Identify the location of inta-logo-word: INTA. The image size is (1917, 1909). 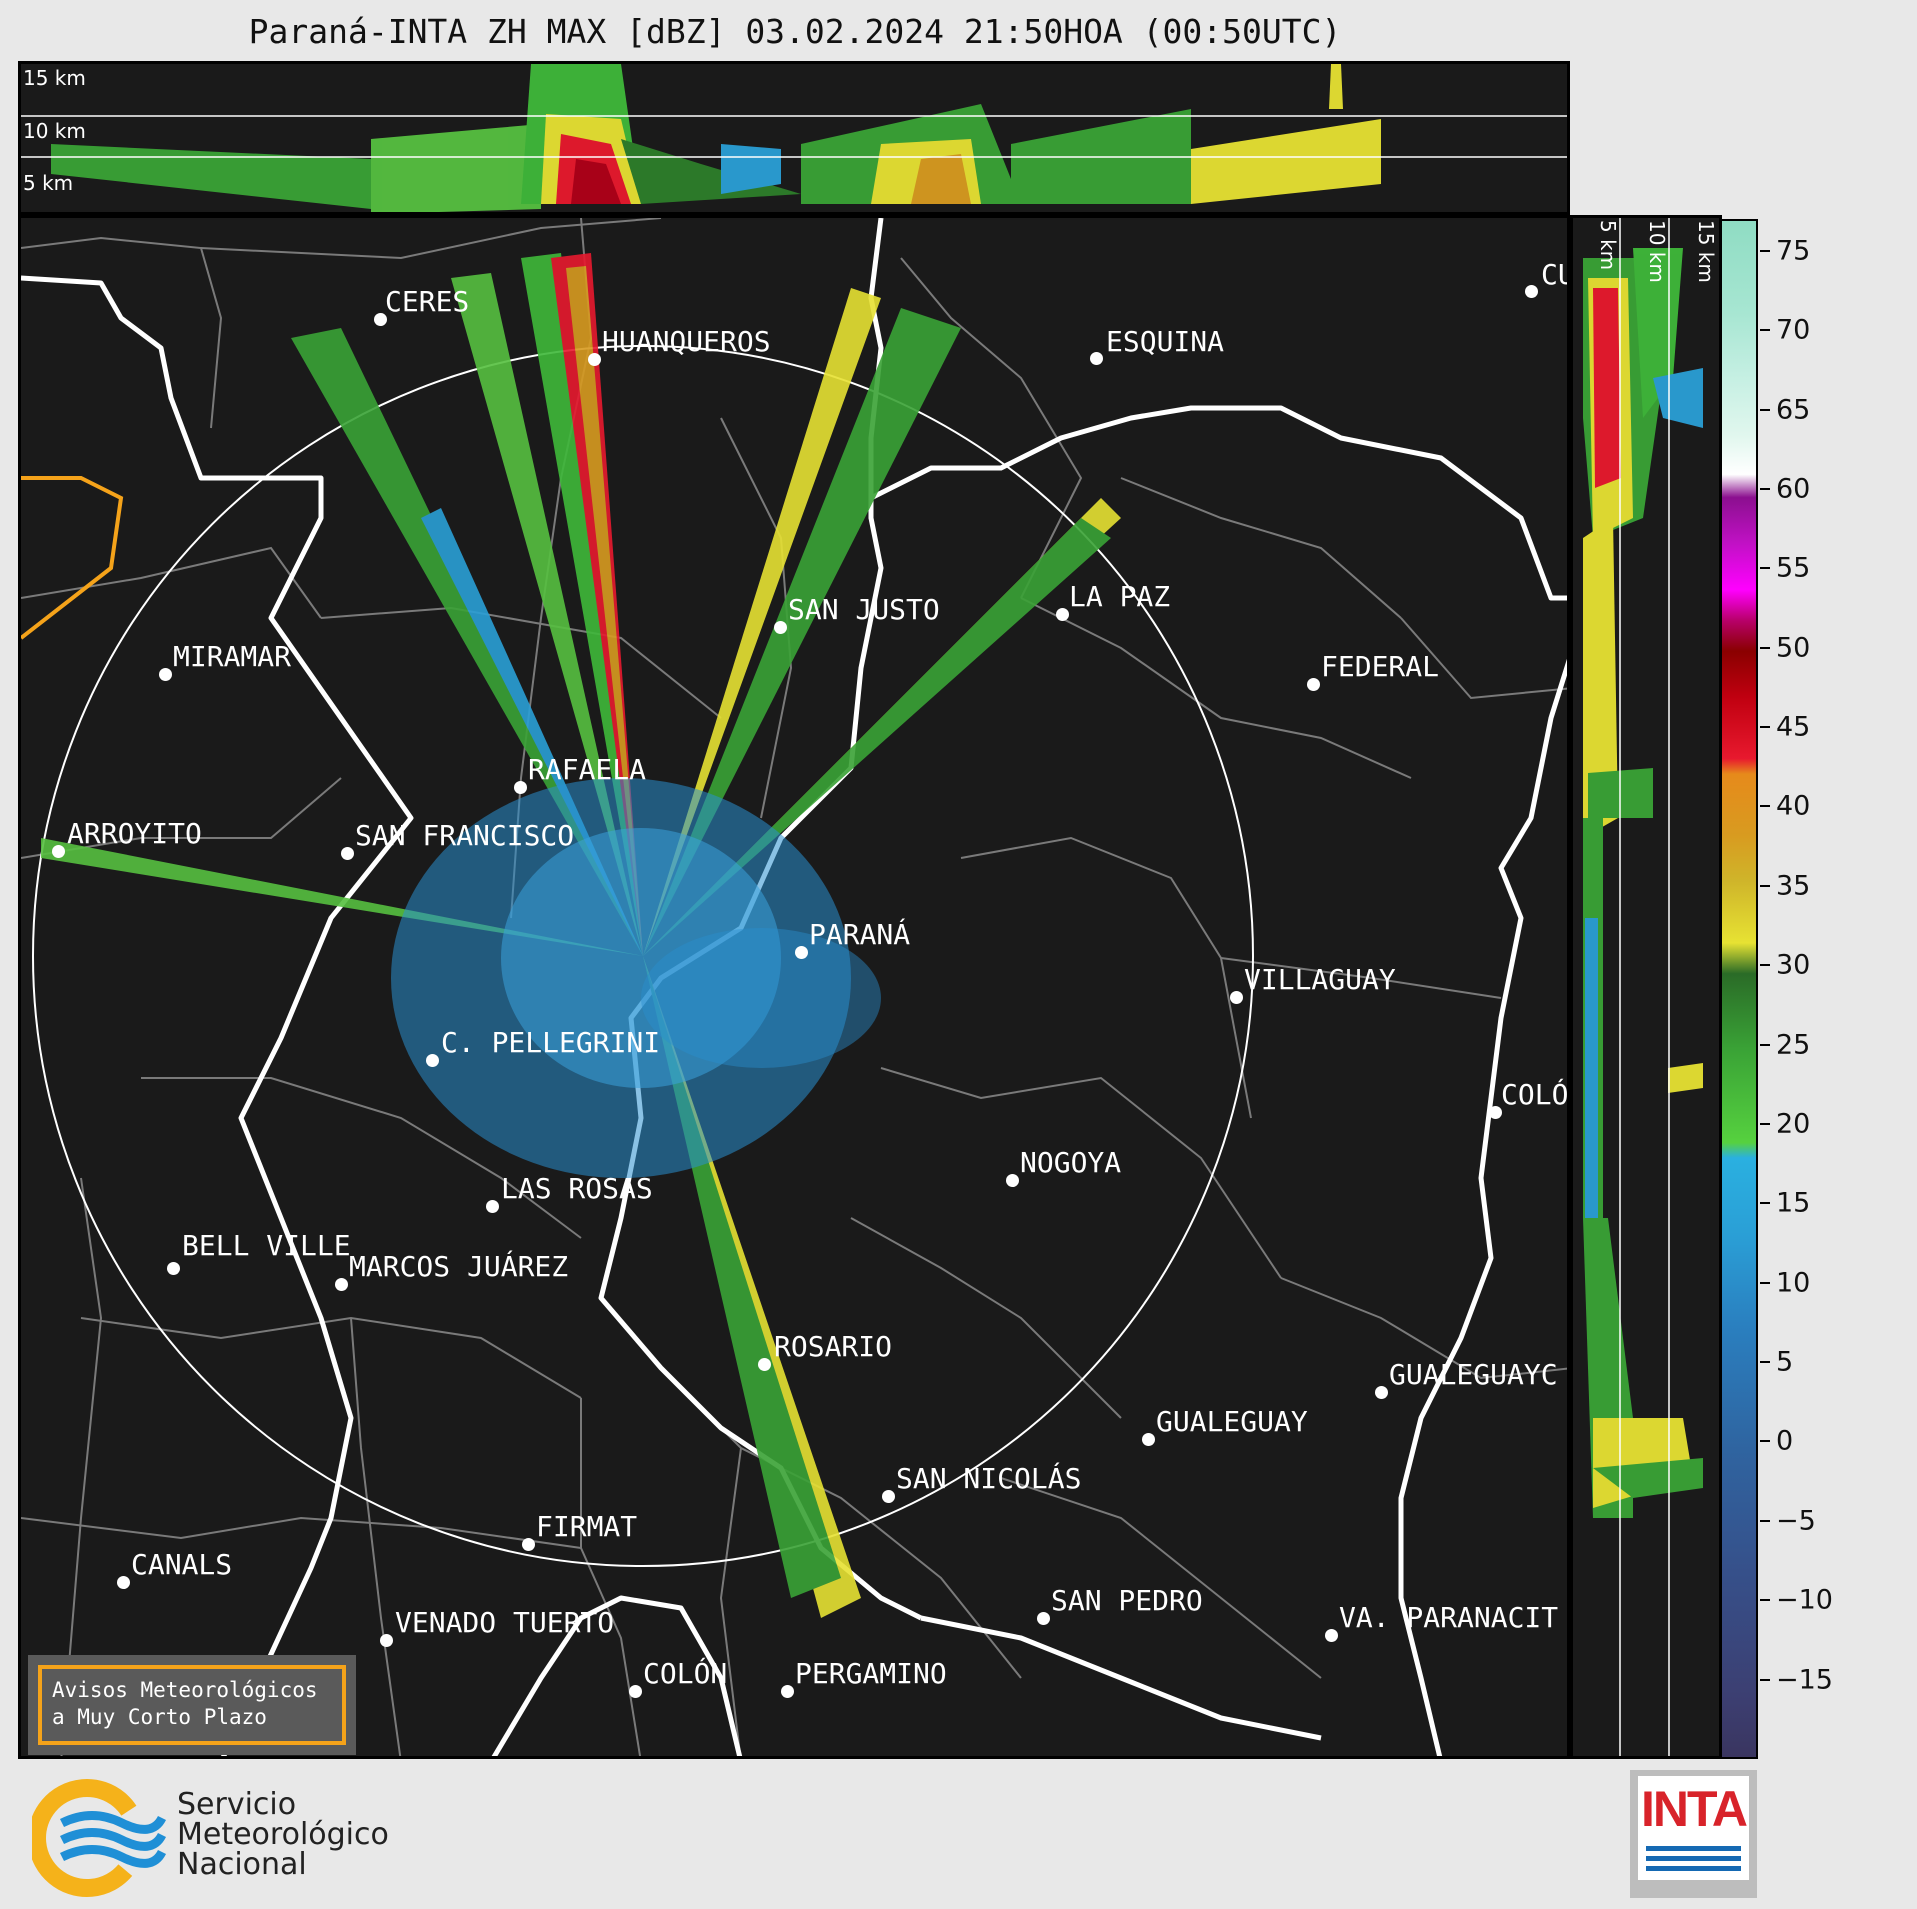
(1694, 1809).